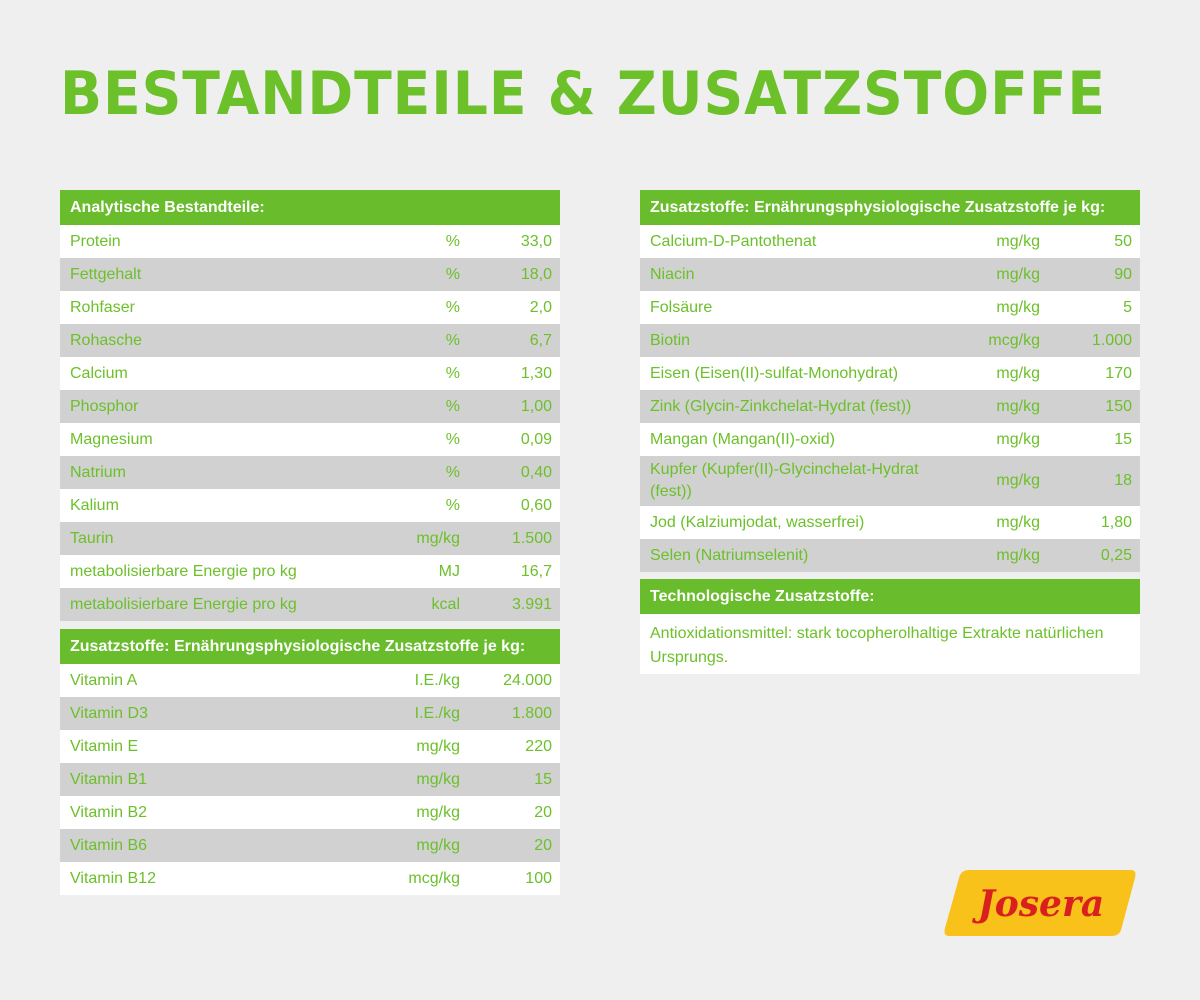 The width and height of the screenshot is (1200, 1000). What do you see at coordinates (310, 307) in the screenshot?
I see `table-row: Rohfaser% 2,0` at bounding box center [310, 307].